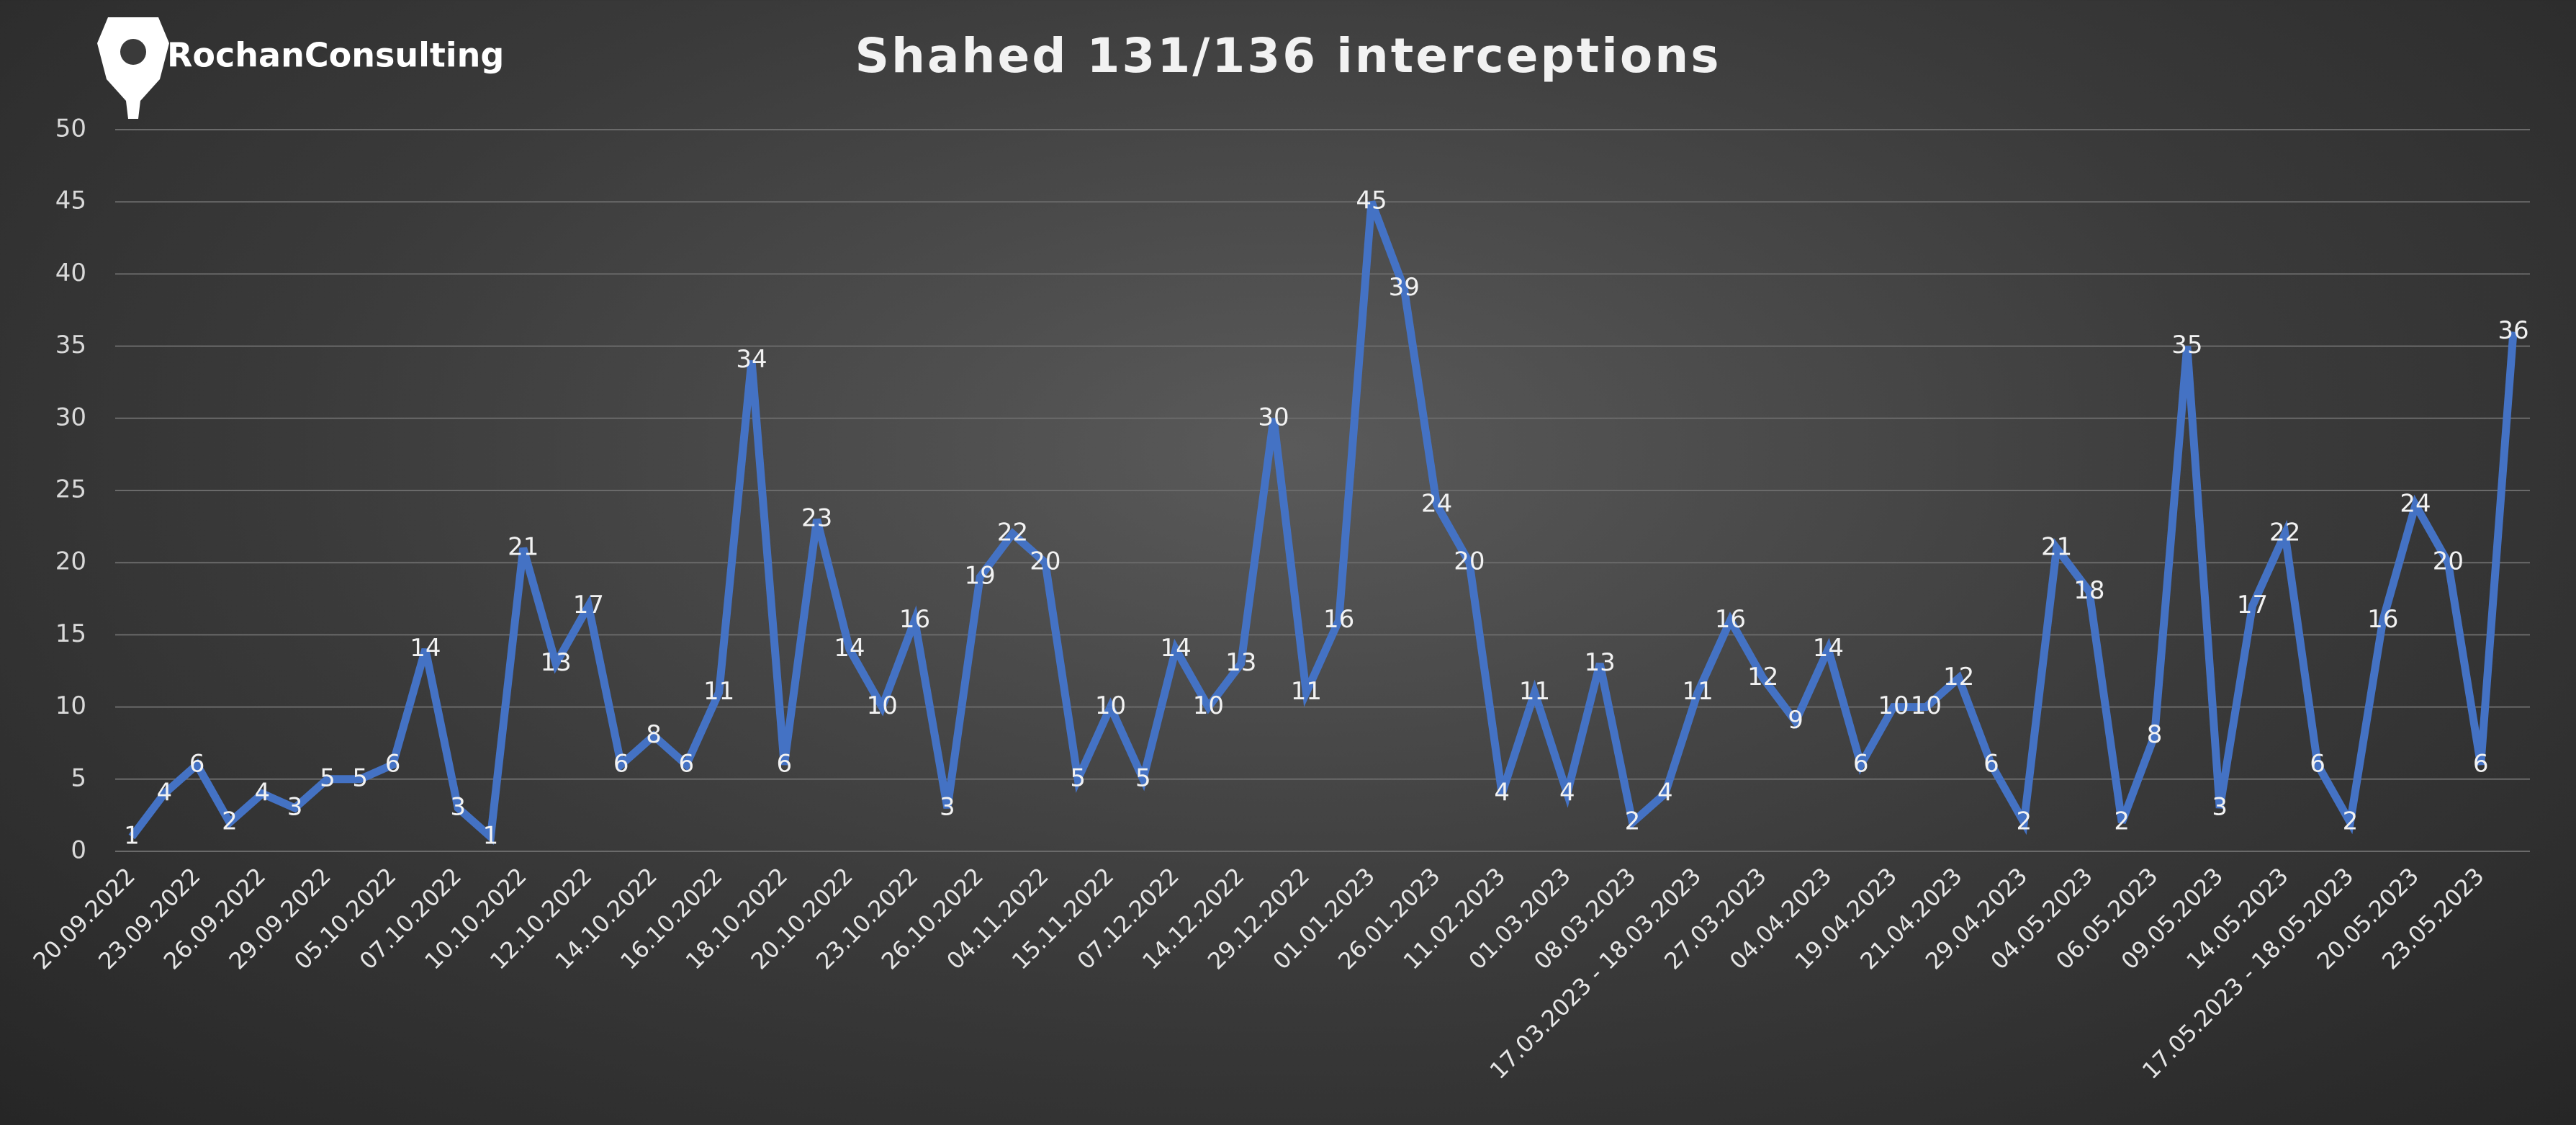  Describe the element at coordinates (335, 55) in the screenshot. I see `brand: RochanConsulting` at that location.